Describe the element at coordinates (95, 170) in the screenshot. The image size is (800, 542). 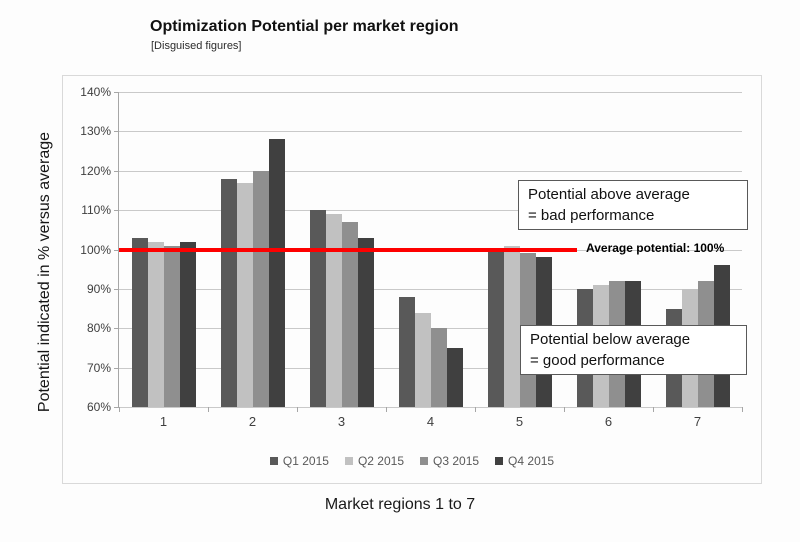
I see `y-tick-label: 120%` at that location.